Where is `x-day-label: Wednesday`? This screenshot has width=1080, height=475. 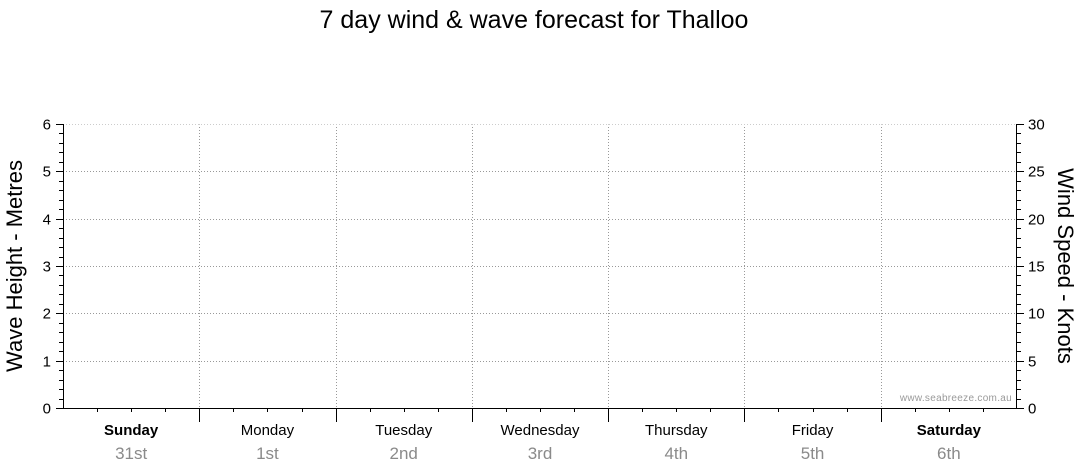 x-day-label: Wednesday is located at coordinates (540, 430).